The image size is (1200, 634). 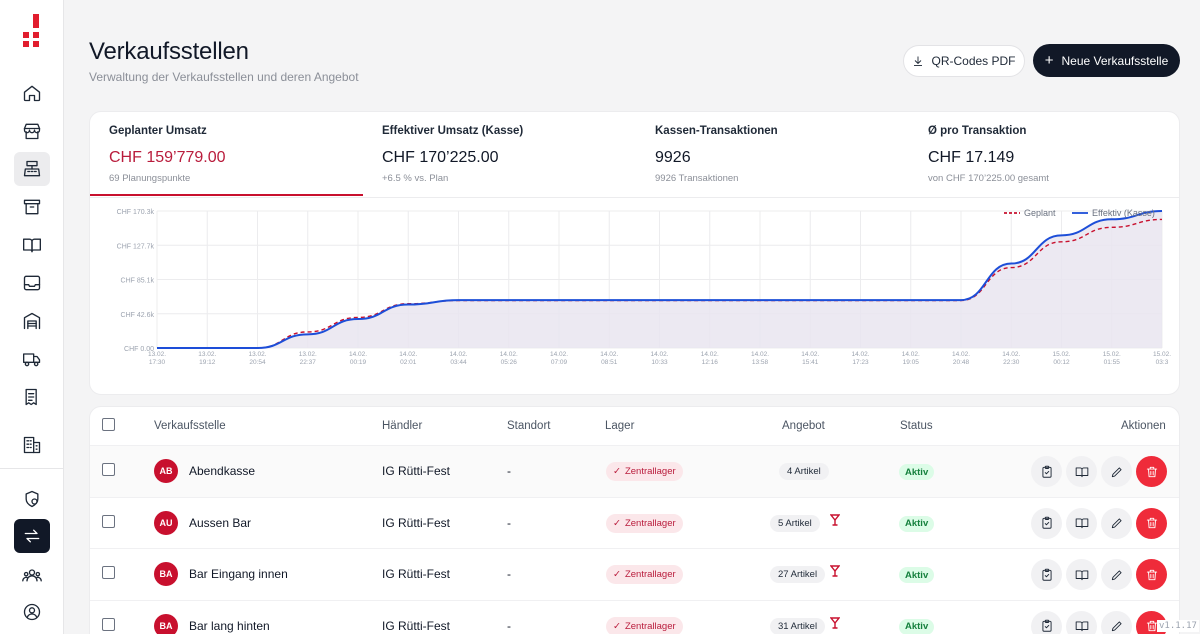 What do you see at coordinates (408, 362) in the screenshot?
I see `x-tick-label: 02:01` at bounding box center [408, 362].